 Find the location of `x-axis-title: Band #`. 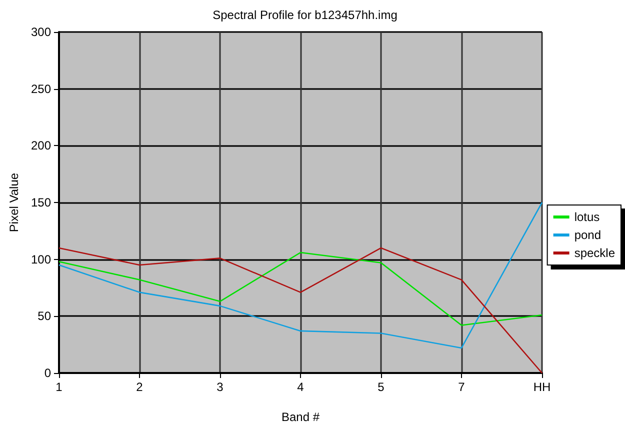

x-axis-title: Band # is located at coordinates (300, 417).